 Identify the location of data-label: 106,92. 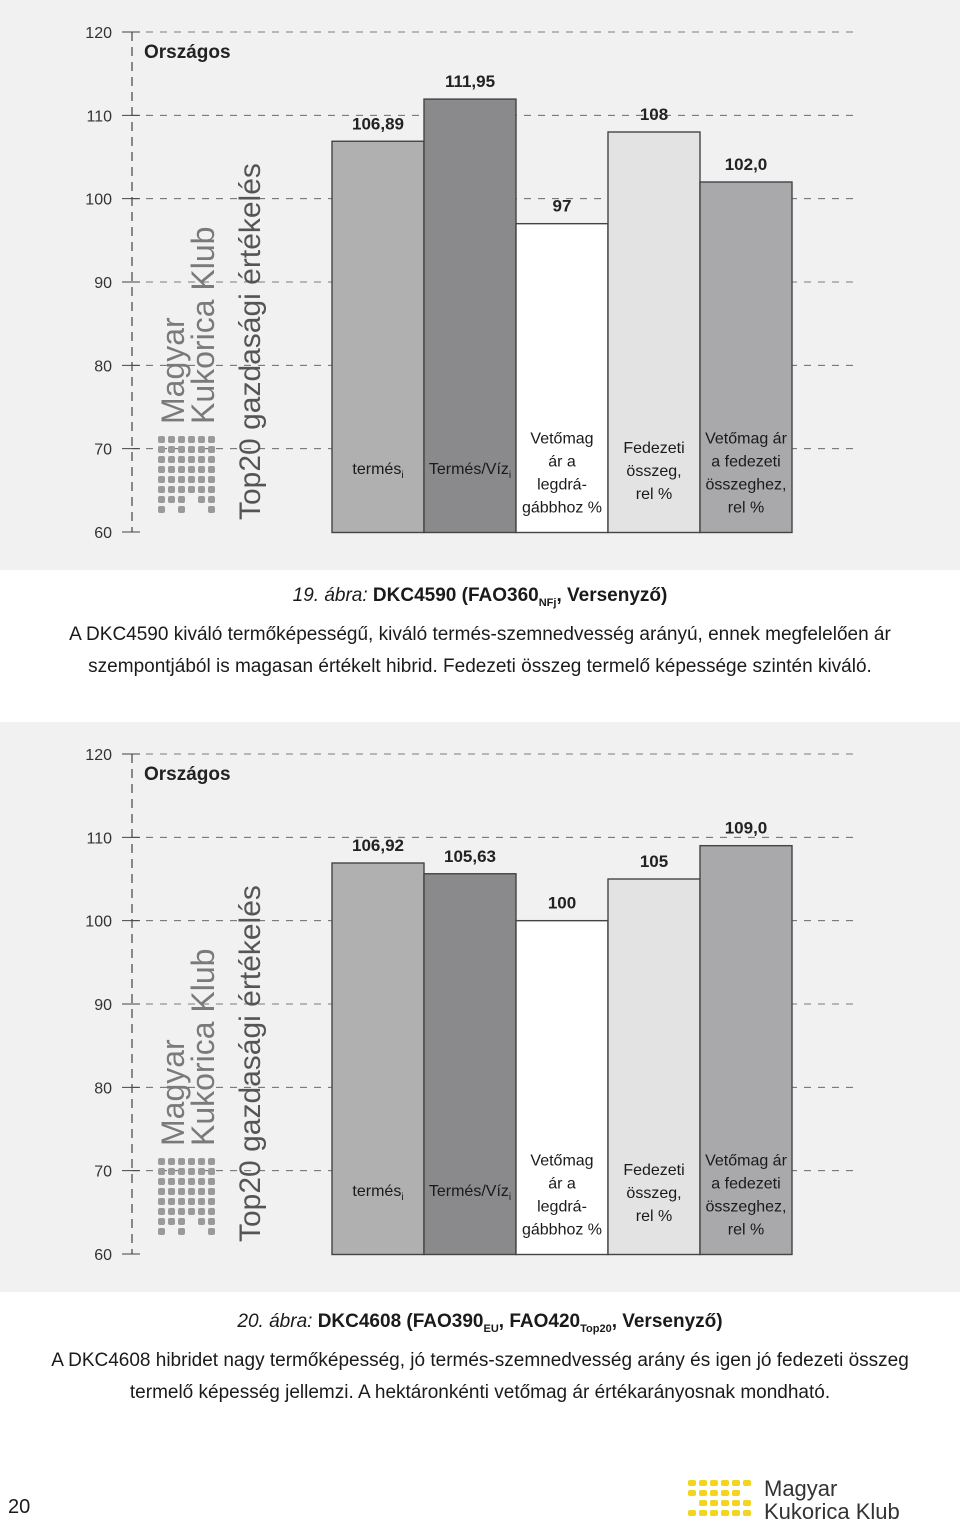
(378, 845).